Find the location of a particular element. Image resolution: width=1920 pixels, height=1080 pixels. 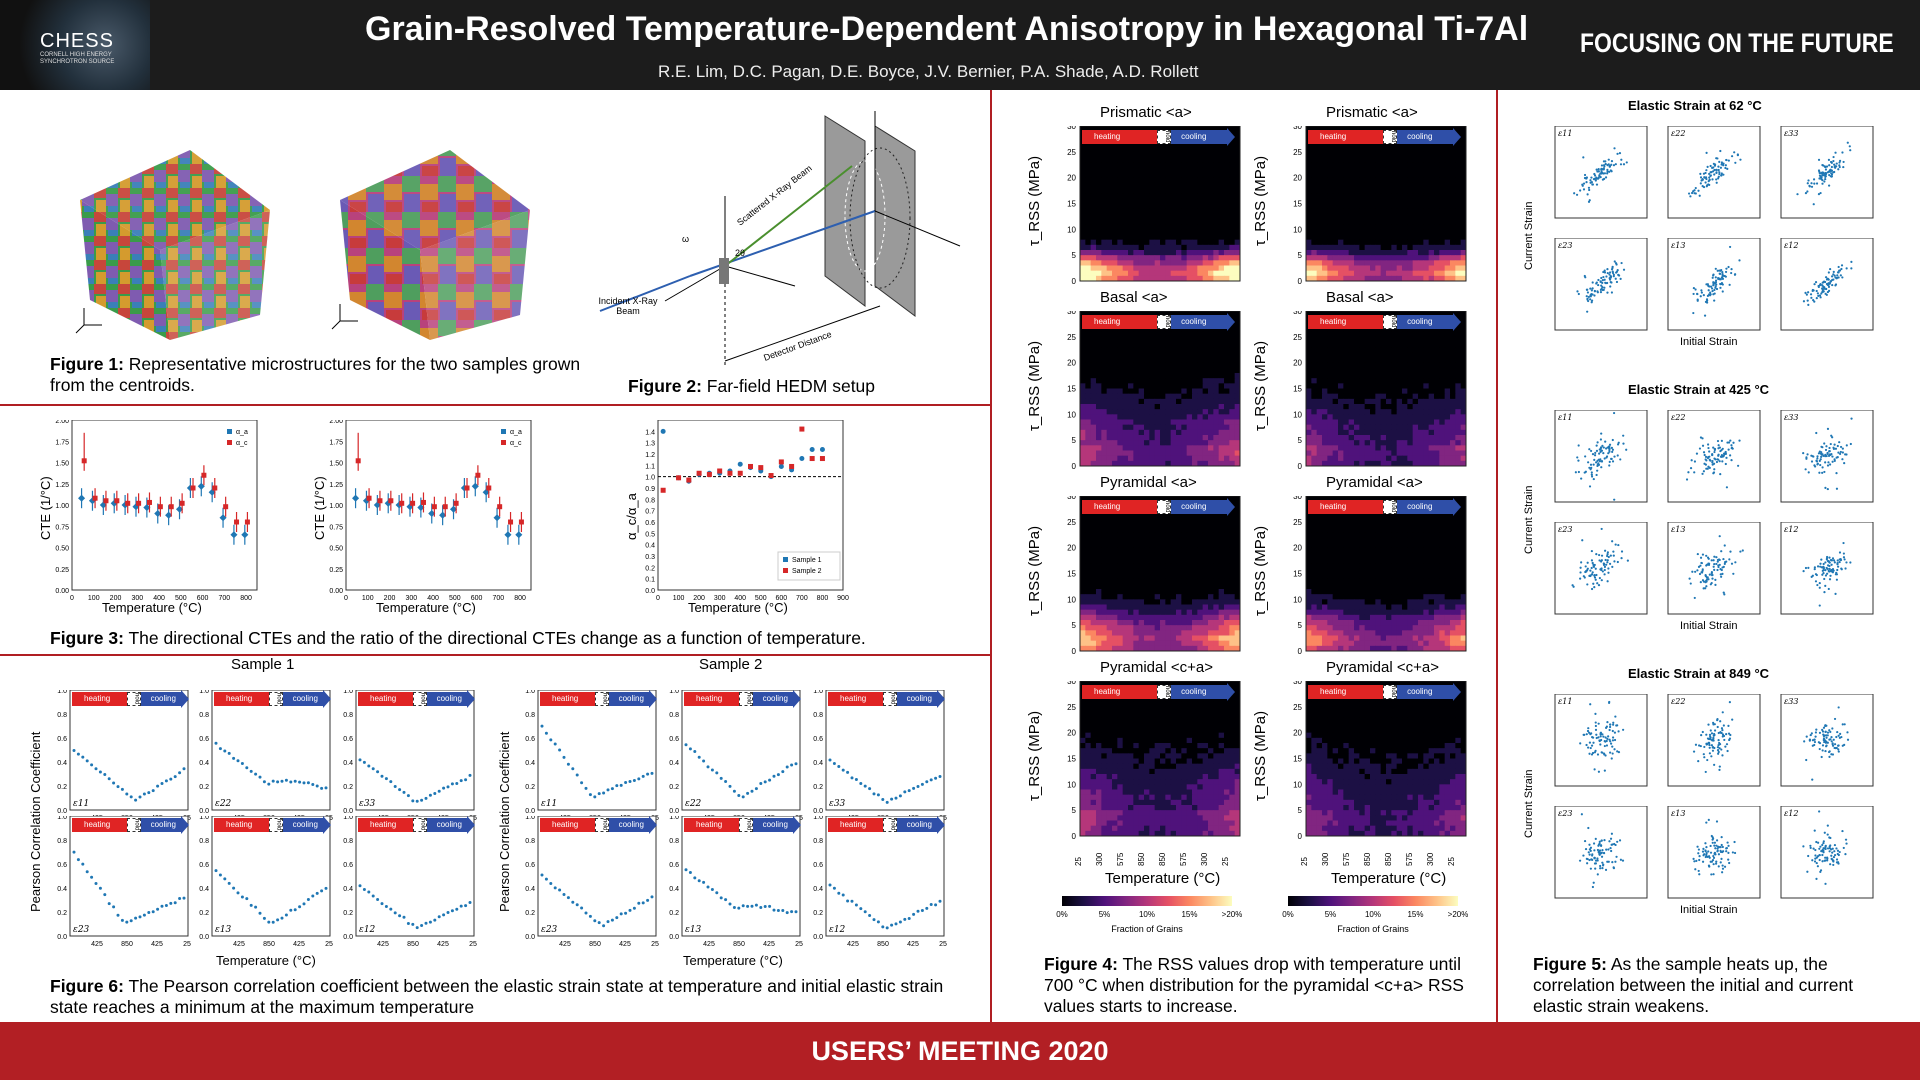

x-tick-label: 0 is located at coordinates (72, 598).